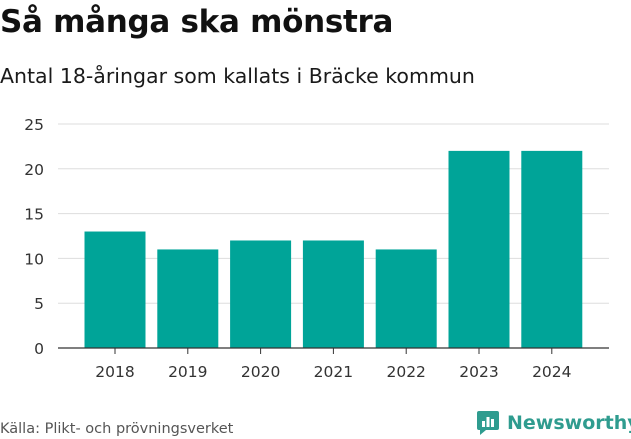 The height and width of the screenshot is (439, 631). I want to click on source-note: Källa: Plikt- och prövningsverket, so click(117, 429).